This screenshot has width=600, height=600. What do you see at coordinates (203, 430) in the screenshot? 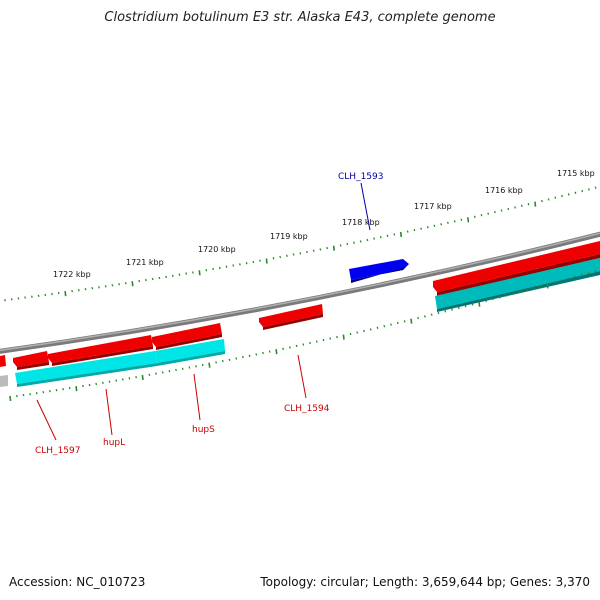
I see `gene-label-hups: hupS` at bounding box center [203, 430].